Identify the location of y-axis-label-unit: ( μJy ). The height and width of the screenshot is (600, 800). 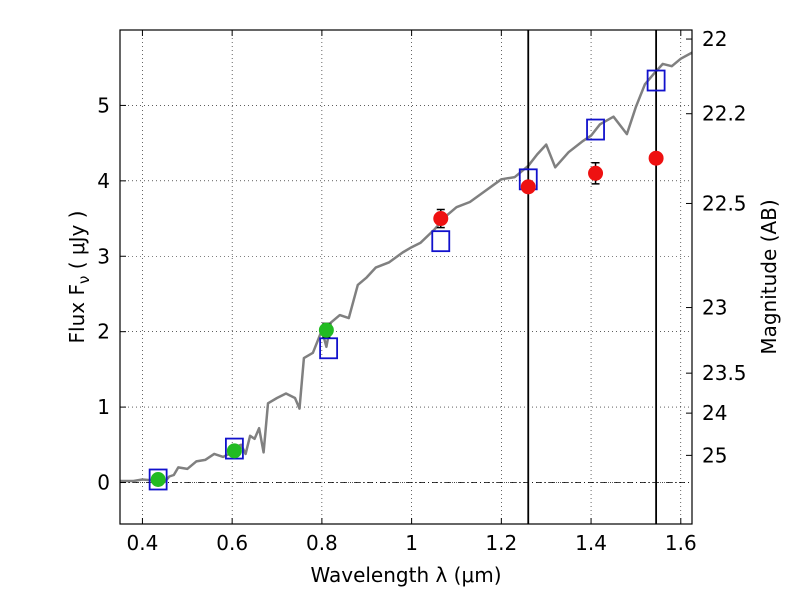
(77, 243).